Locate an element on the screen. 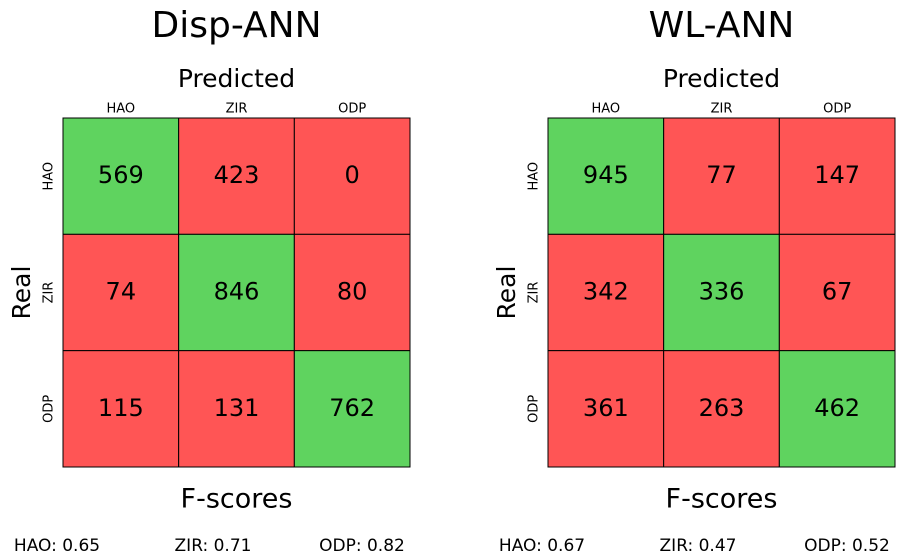  cell-value: 67 is located at coordinates (837, 292).